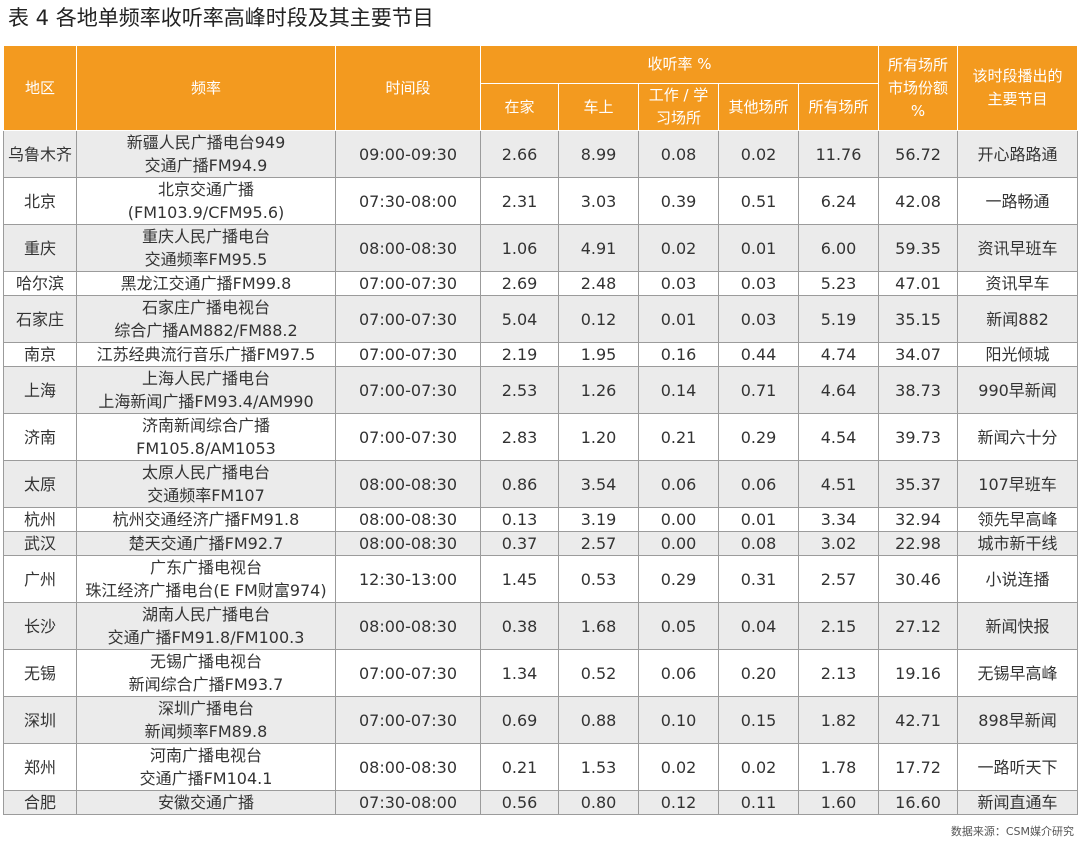  I want to click on cell-frequency: 上海人民广播电台 上海新闻广播FM93.4/AM990, so click(206, 390).